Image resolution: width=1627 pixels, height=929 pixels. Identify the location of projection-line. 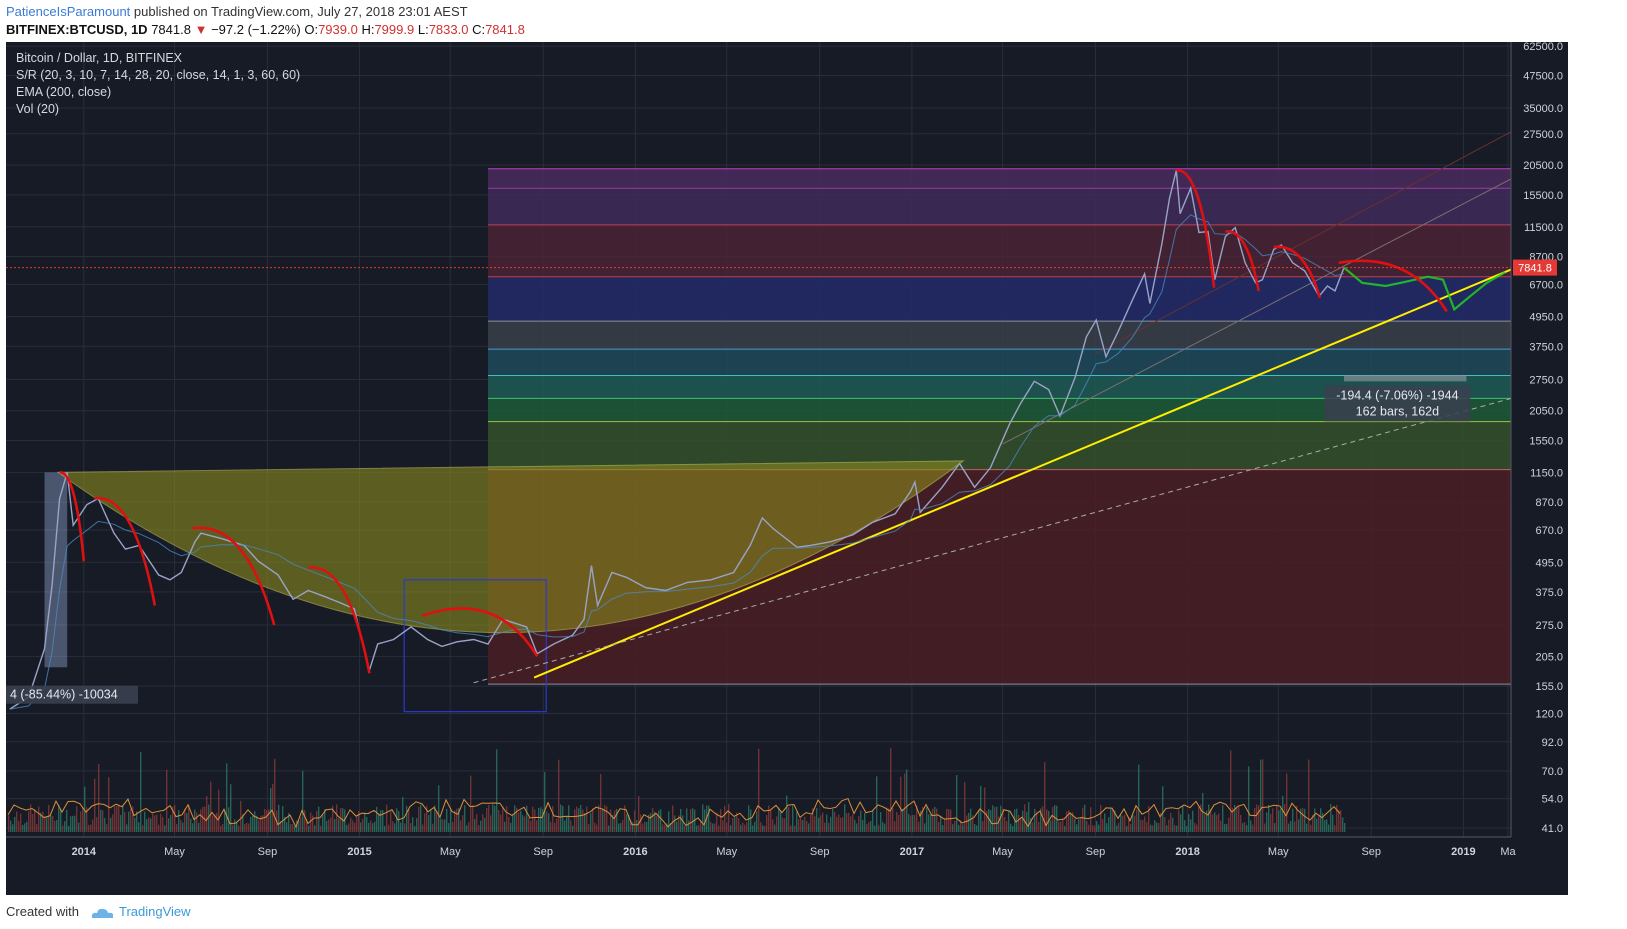
(1424, 289).